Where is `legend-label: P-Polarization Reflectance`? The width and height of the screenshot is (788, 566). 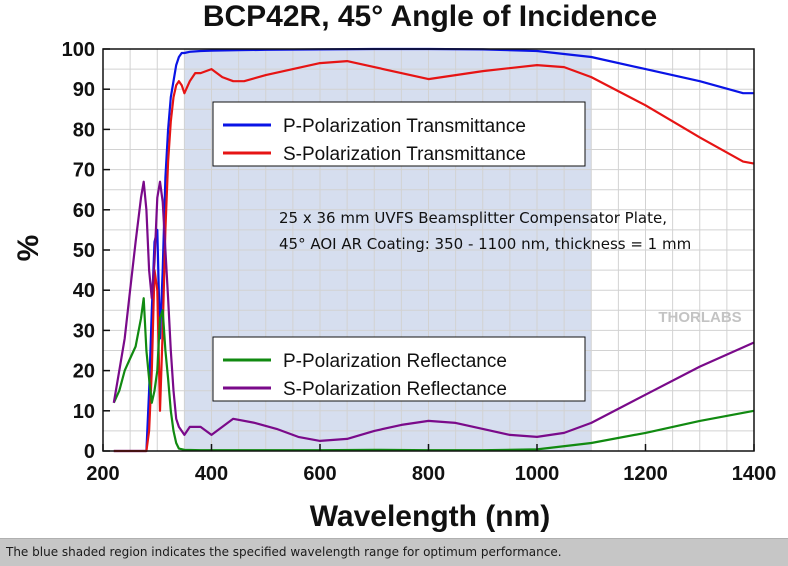 legend-label: P-Polarization Reflectance is located at coordinates (395, 361).